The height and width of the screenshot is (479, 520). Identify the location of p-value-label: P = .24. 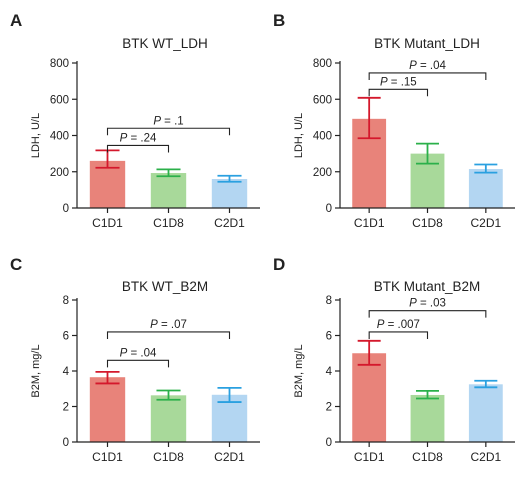
(138, 138).